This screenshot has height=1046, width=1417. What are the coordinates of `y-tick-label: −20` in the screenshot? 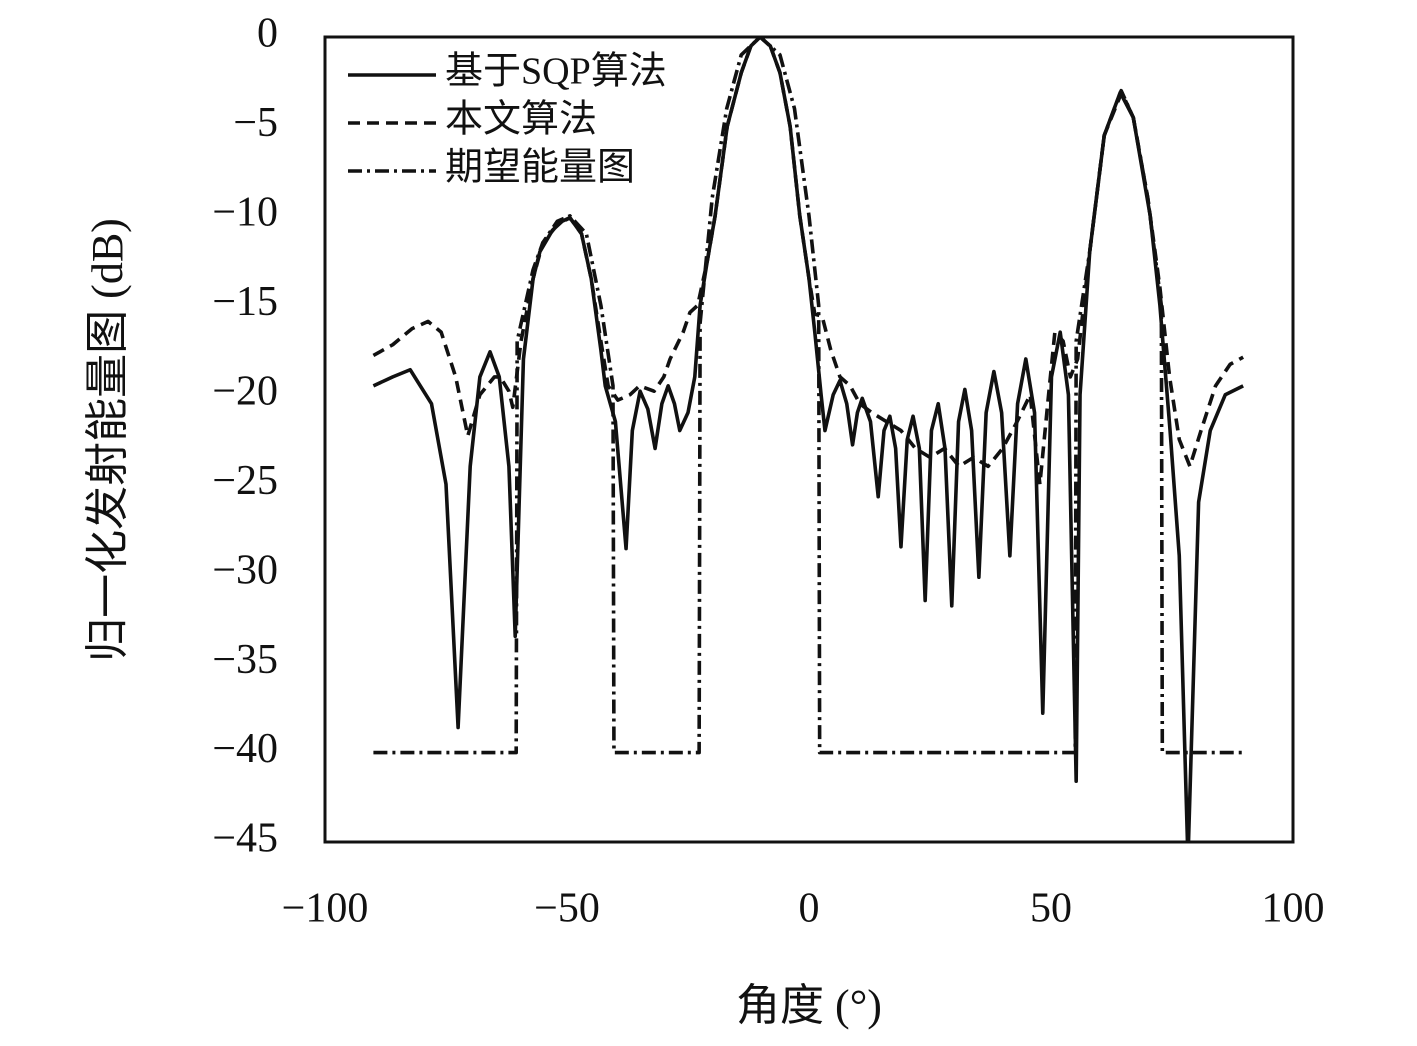 It's located at (245, 391).